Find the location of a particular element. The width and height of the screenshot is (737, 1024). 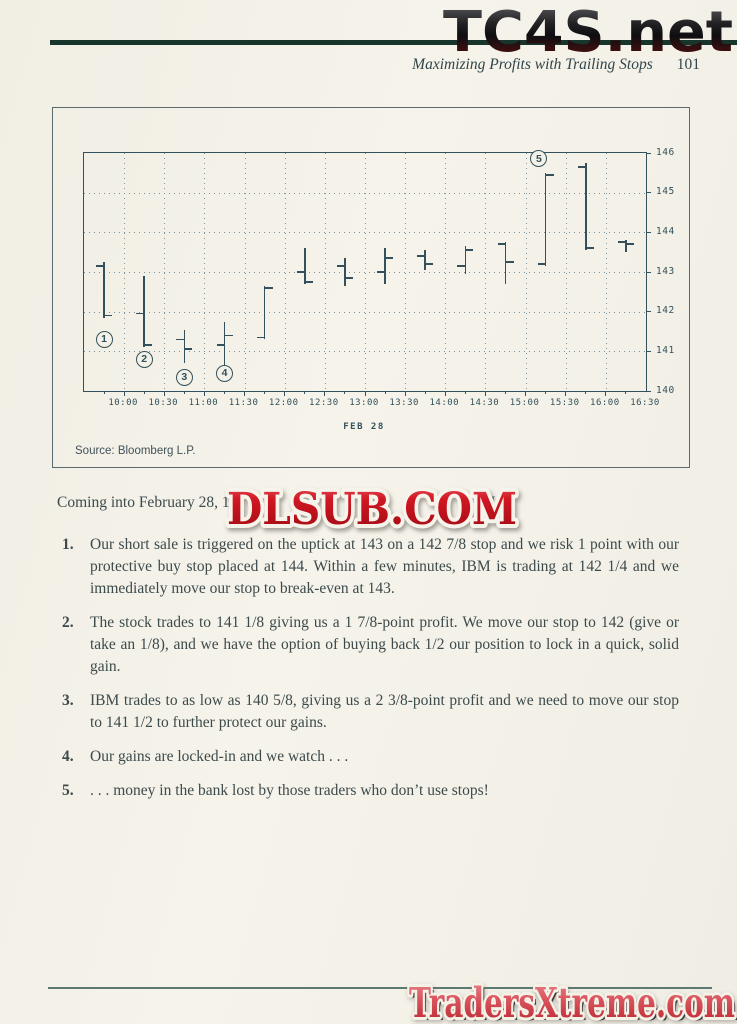

x-tick-label: 12:30 is located at coordinates (324, 403).